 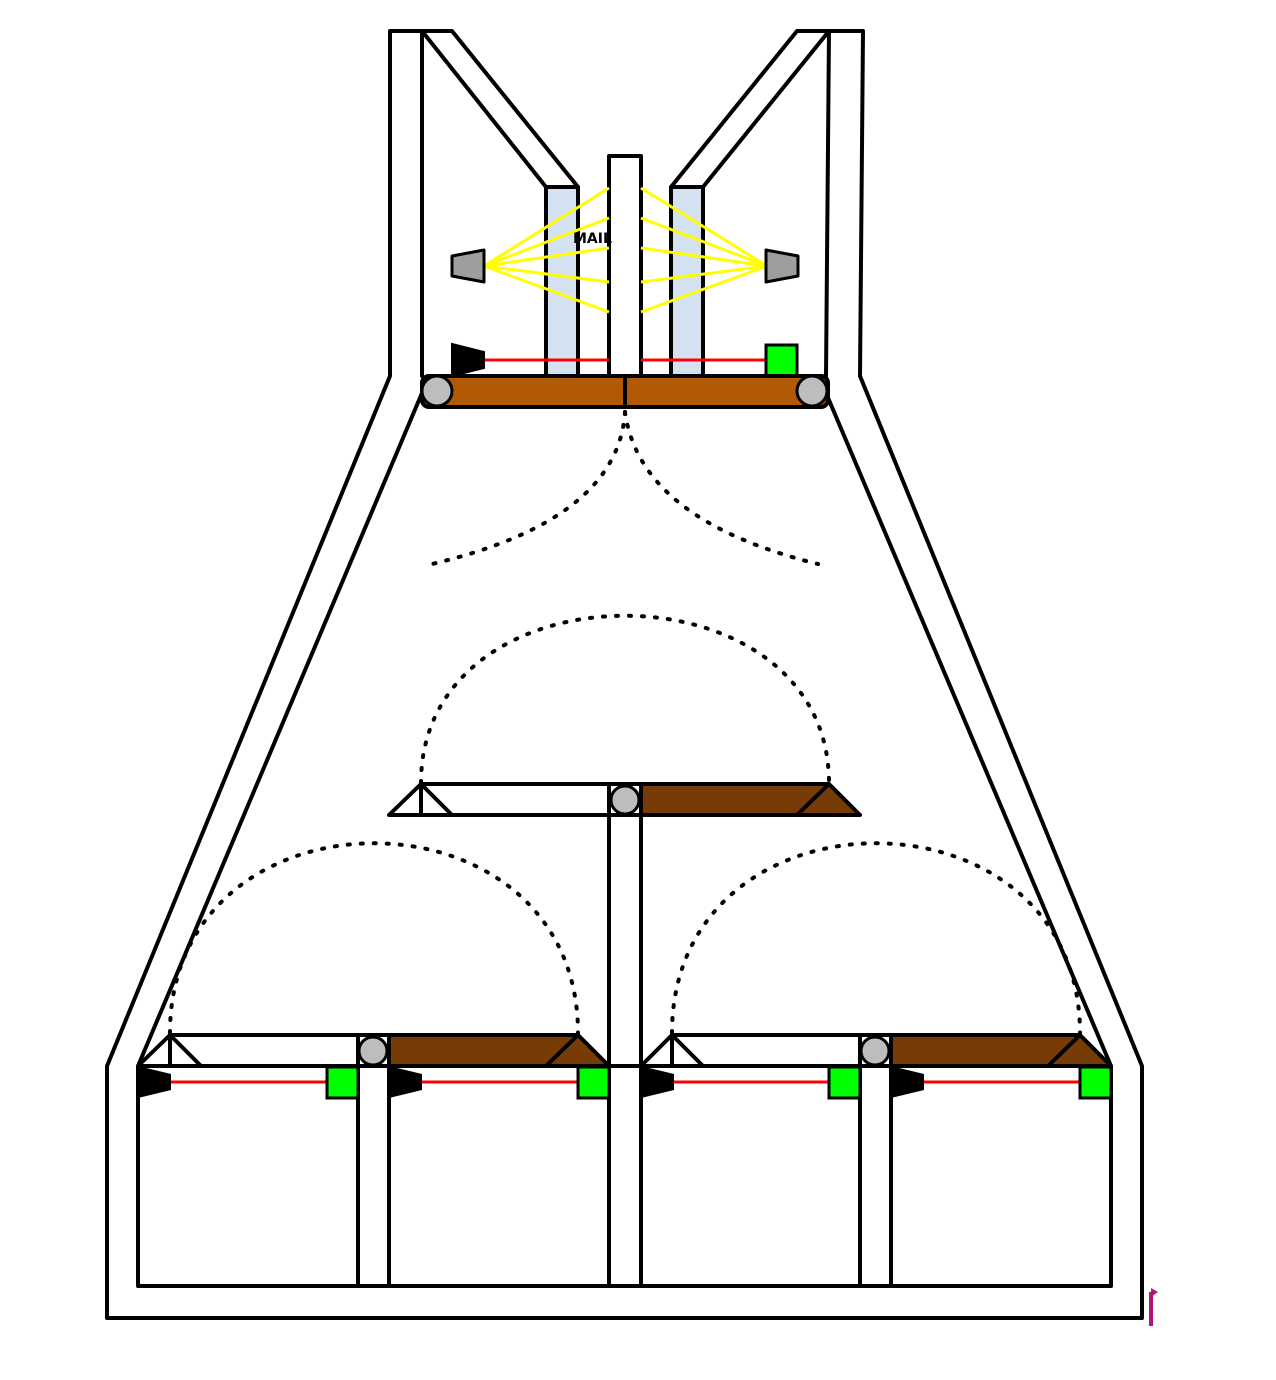 I want to click on right-scanner-glass, so click(x=687, y=282).